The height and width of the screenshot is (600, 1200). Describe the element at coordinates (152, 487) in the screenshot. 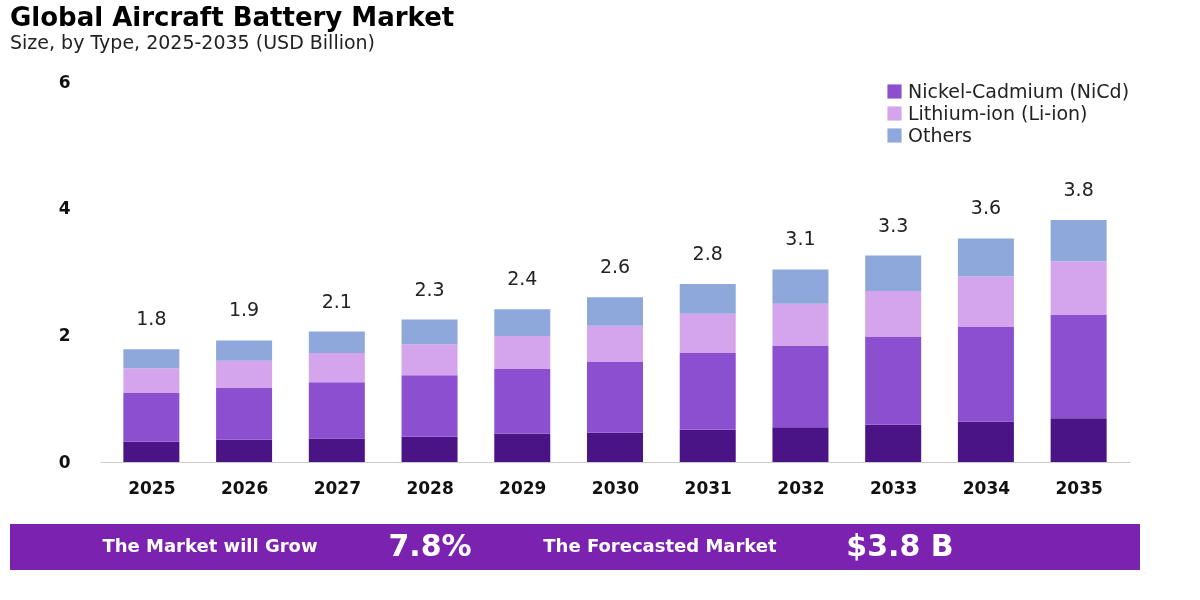

I see `x-tick-label: 2025` at that location.